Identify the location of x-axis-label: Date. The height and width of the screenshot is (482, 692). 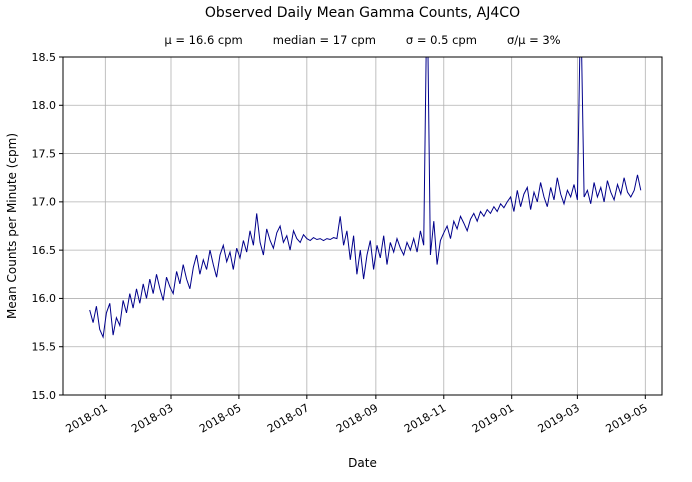
(362, 463).